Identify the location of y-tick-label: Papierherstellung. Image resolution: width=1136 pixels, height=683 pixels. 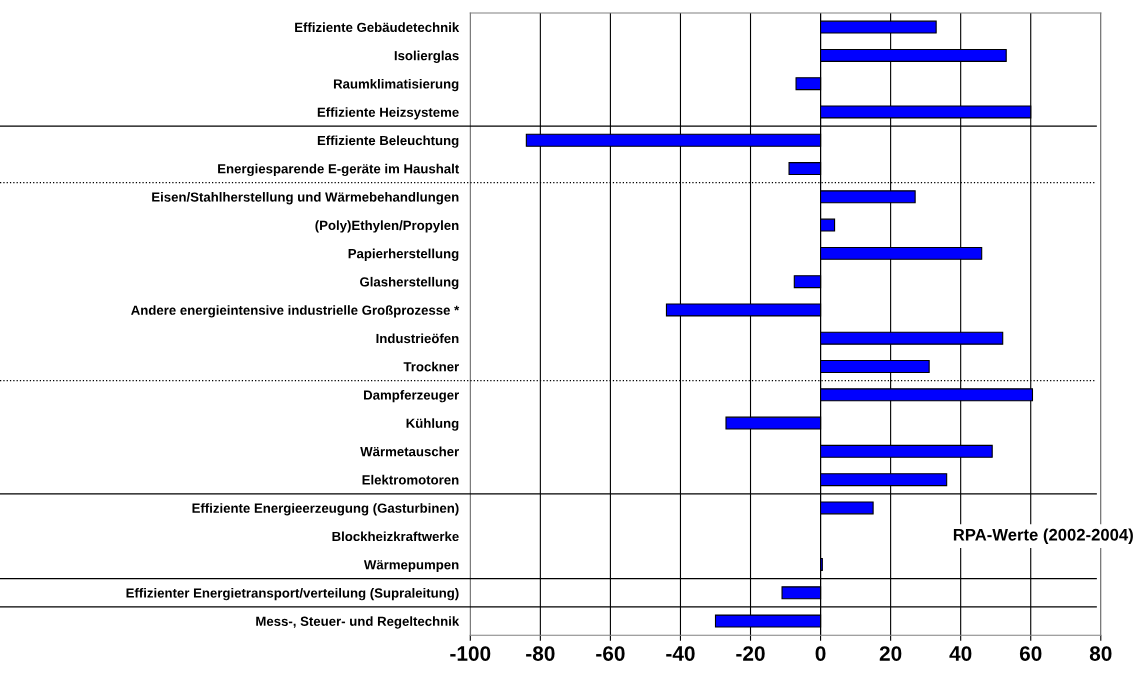
(403, 254).